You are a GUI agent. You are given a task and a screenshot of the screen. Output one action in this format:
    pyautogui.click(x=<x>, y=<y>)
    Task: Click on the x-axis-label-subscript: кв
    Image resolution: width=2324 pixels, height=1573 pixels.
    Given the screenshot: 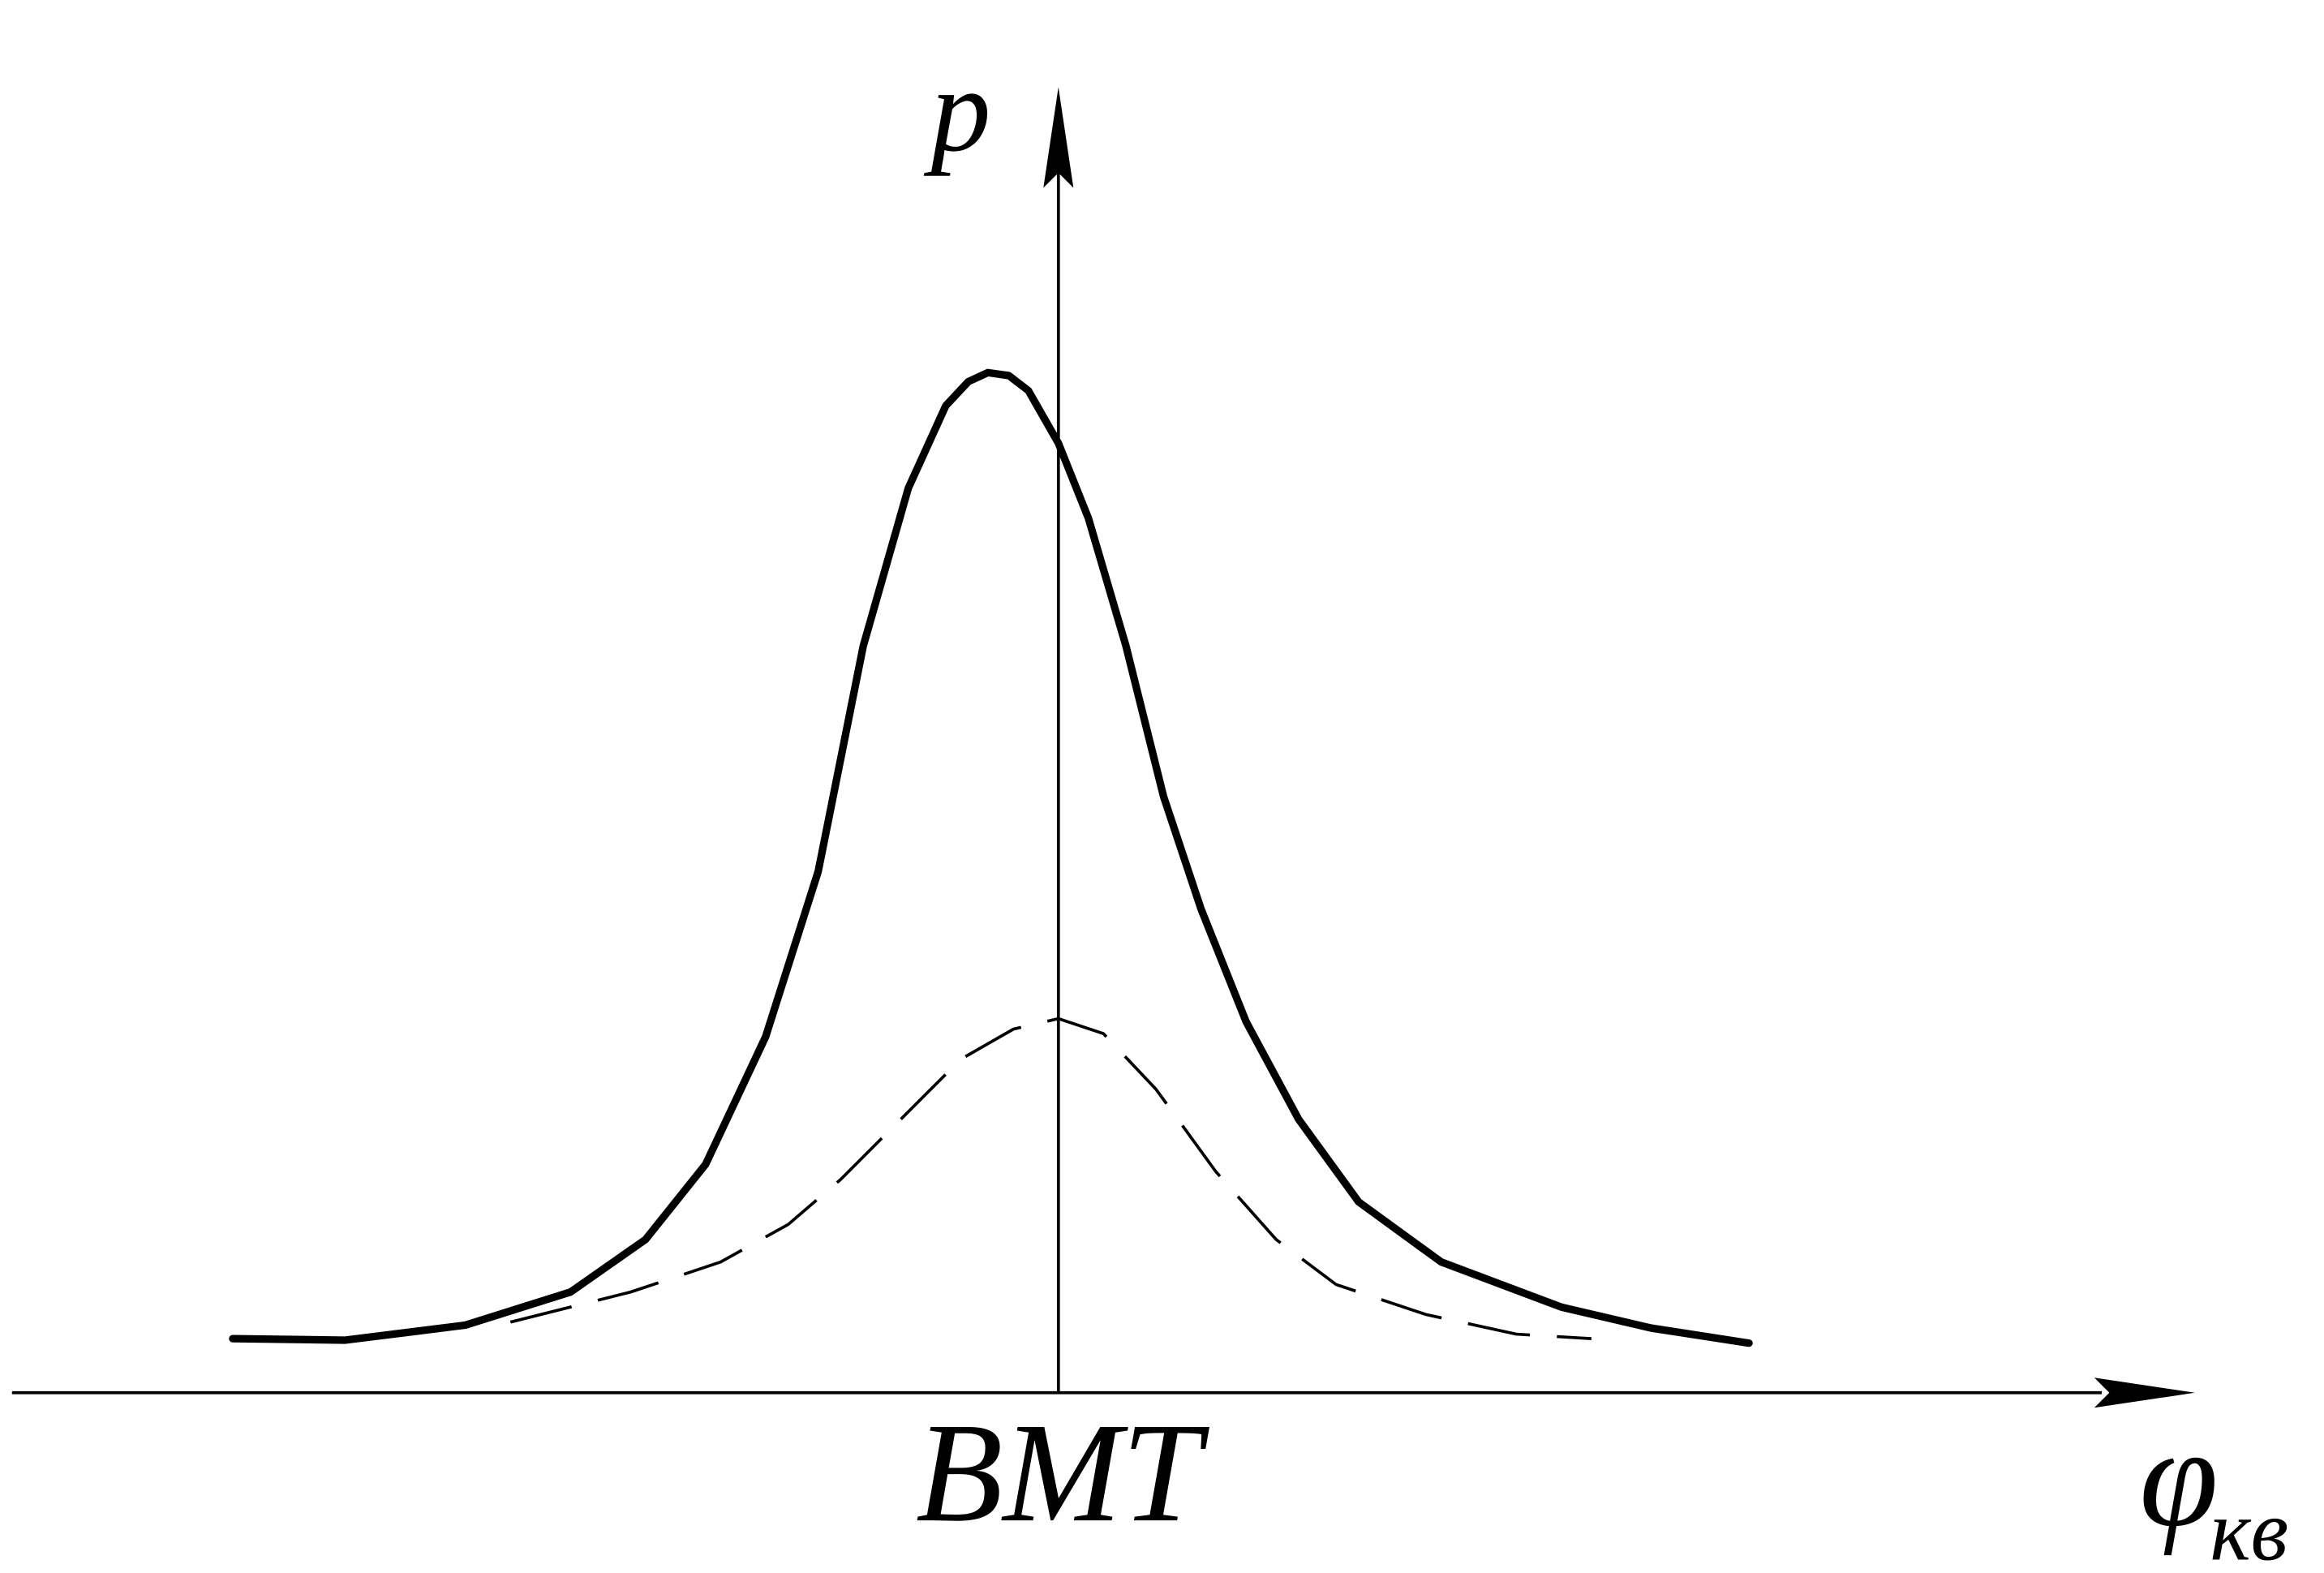 What is the action you would take?
    pyautogui.click(x=2249, y=1527)
    